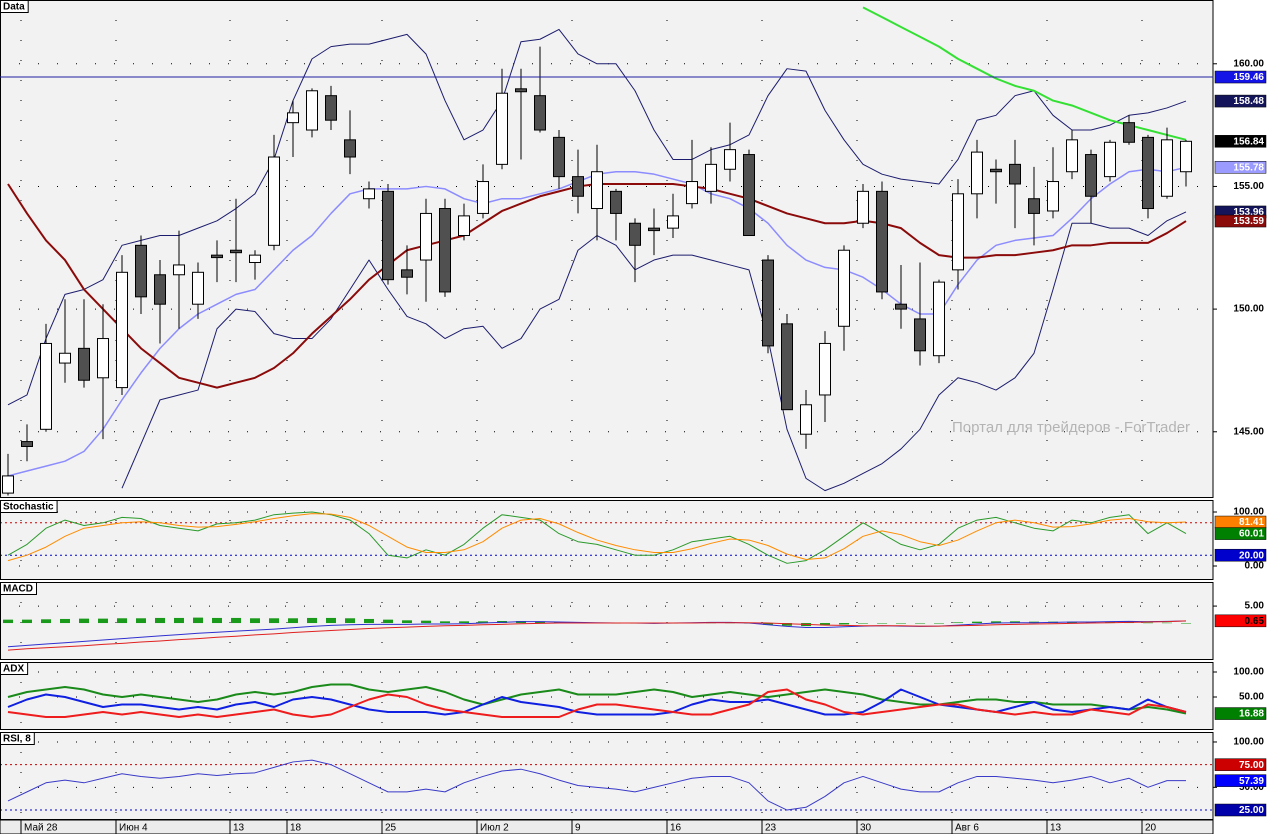  What do you see at coordinates (494, 828) in the screenshot?
I see `x-tick-label: Июл 2` at bounding box center [494, 828].